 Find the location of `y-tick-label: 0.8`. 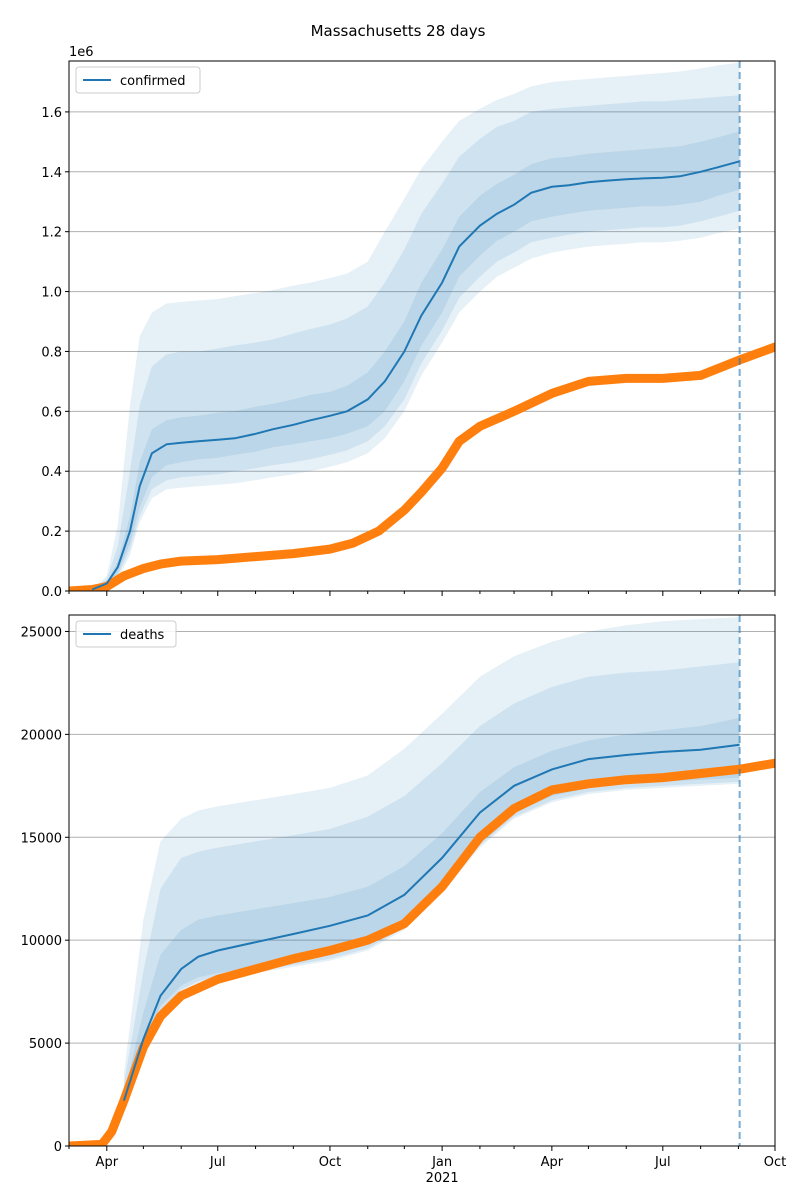

y-tick-label: 0.8 is located at coordinates (51, 352).